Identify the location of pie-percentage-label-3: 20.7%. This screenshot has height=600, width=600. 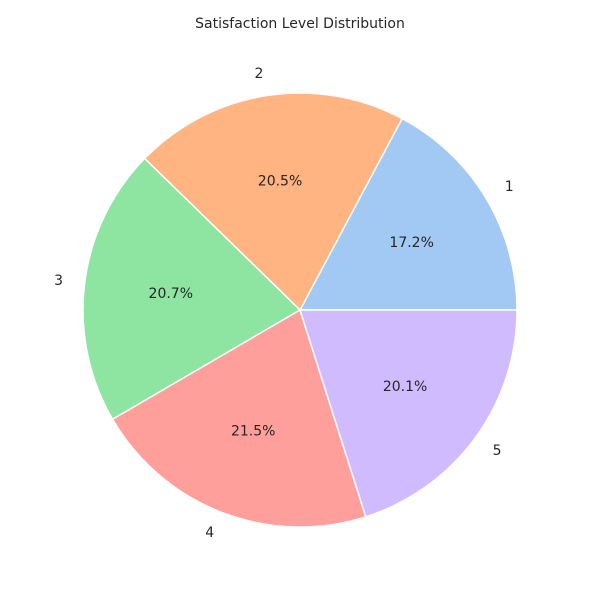
(171, 294).